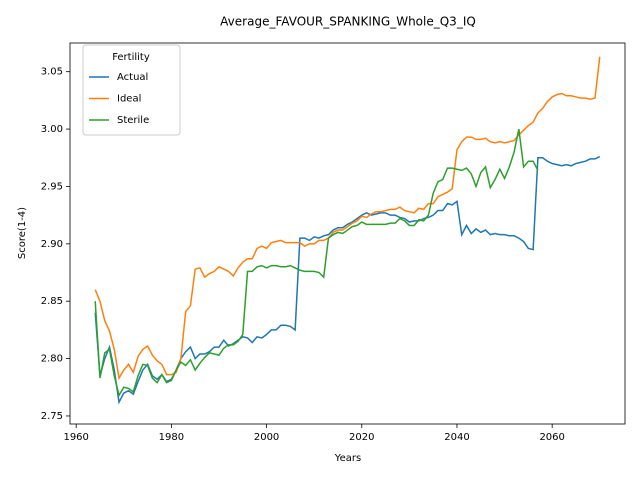 The width and height of the screenshot is (640, 480). I want to click on x-axis-label: Years, so click(347, 458).